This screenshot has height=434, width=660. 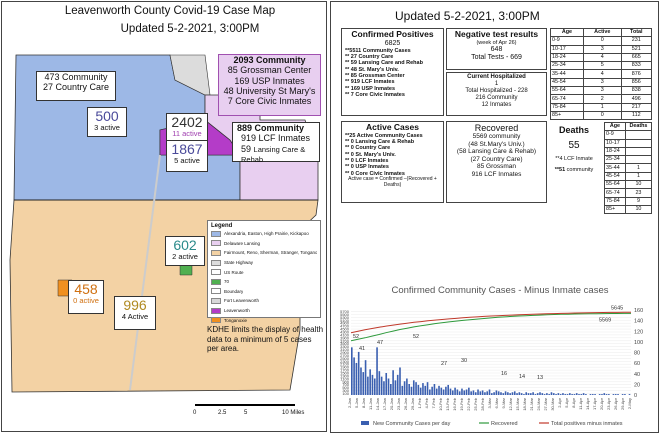 What do you see at coordinates (615, 403) in the screenshot?
I see `x-tick-label: 26-Apr` at bounding box center [615, 403].